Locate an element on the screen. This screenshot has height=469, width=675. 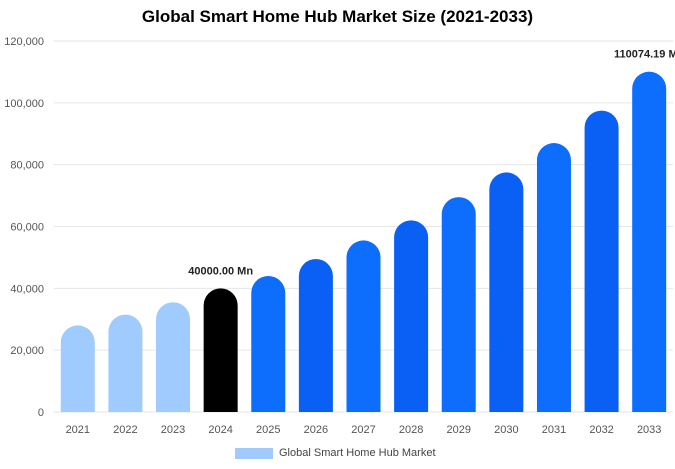
bar-2023 is located at coordinates (173, 357).